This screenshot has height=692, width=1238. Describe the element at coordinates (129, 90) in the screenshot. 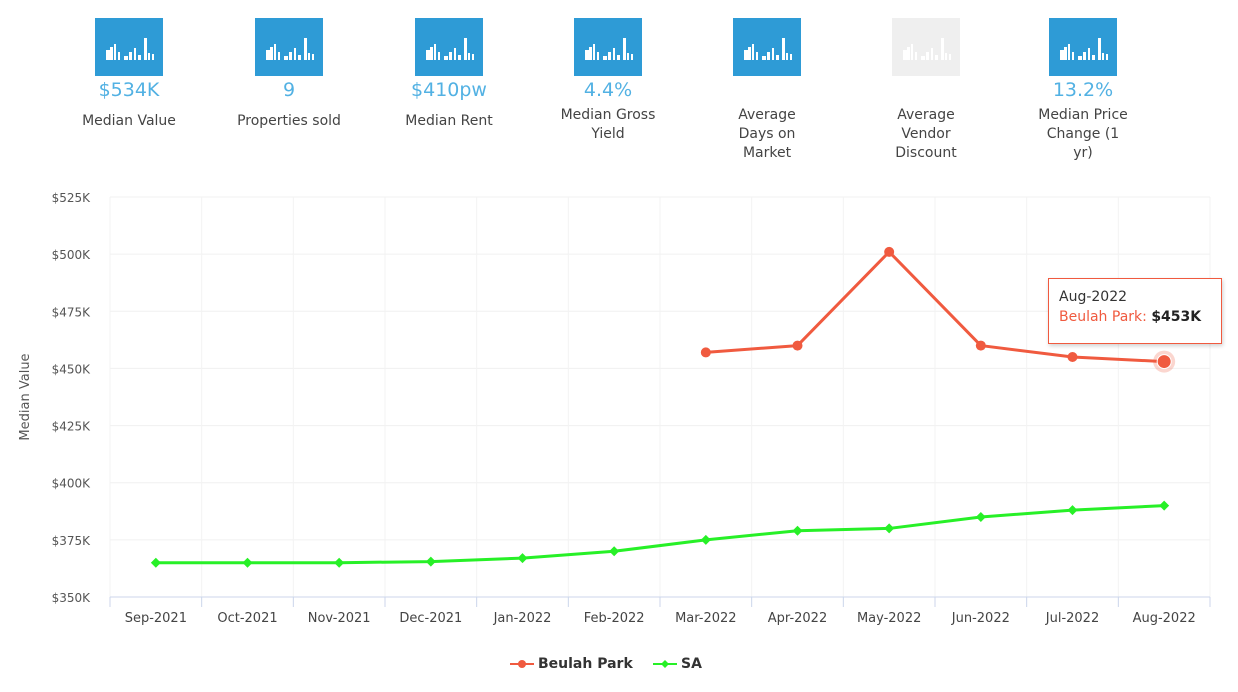

I see `stat-value: $534K` at that location.